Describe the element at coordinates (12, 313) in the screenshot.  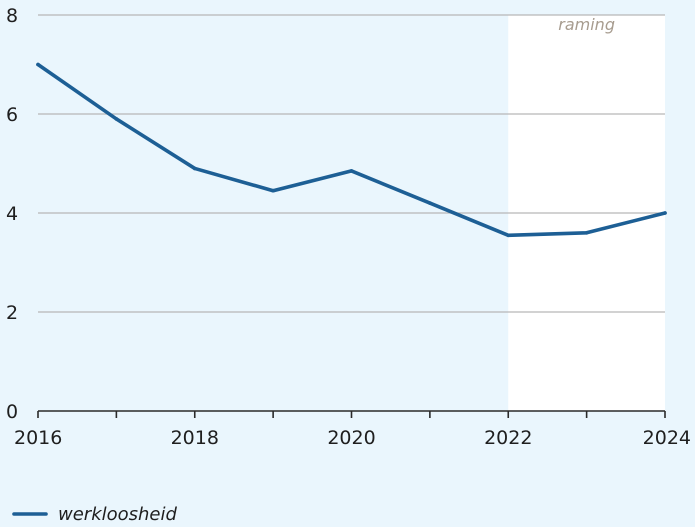
I see `y-tick-label-2: 2` at that location.